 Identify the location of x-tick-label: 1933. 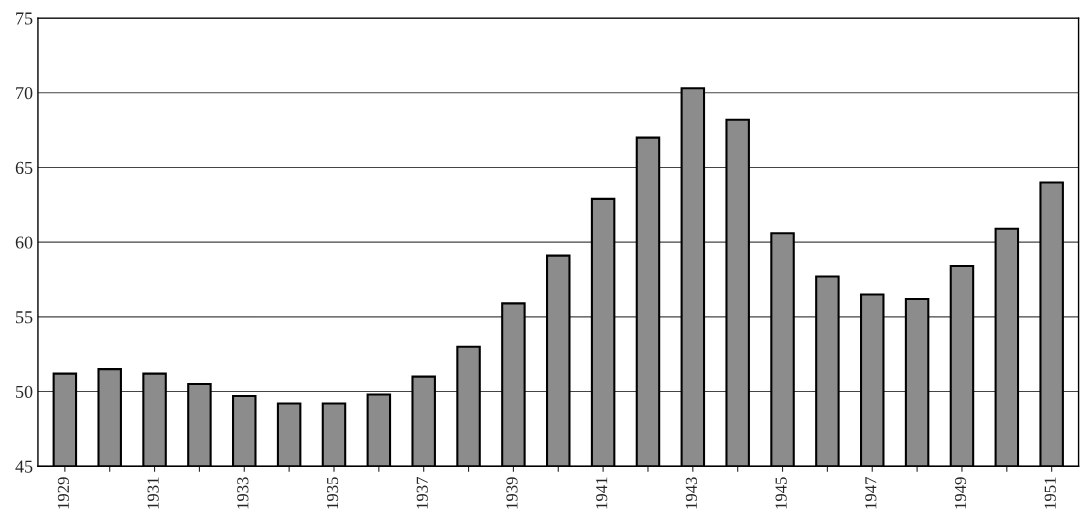
(243, 493).